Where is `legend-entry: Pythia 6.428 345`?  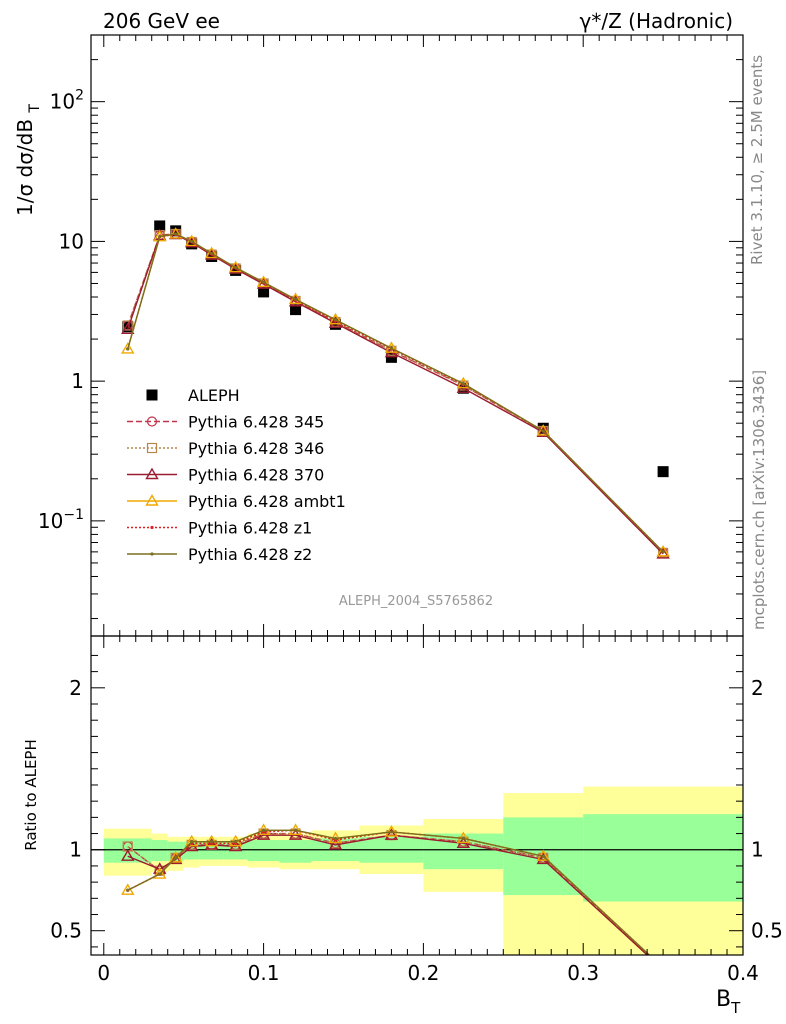 legend-entry: Pythia 6.428 345 is located at coordinates (225, 422).